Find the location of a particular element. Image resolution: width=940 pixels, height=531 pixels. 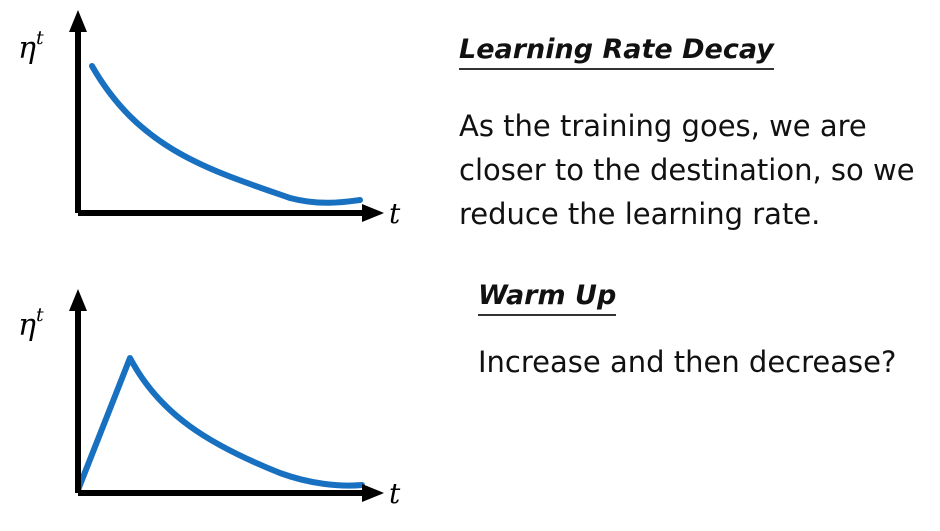

warmup-curve is located at coordinates (220, 424).